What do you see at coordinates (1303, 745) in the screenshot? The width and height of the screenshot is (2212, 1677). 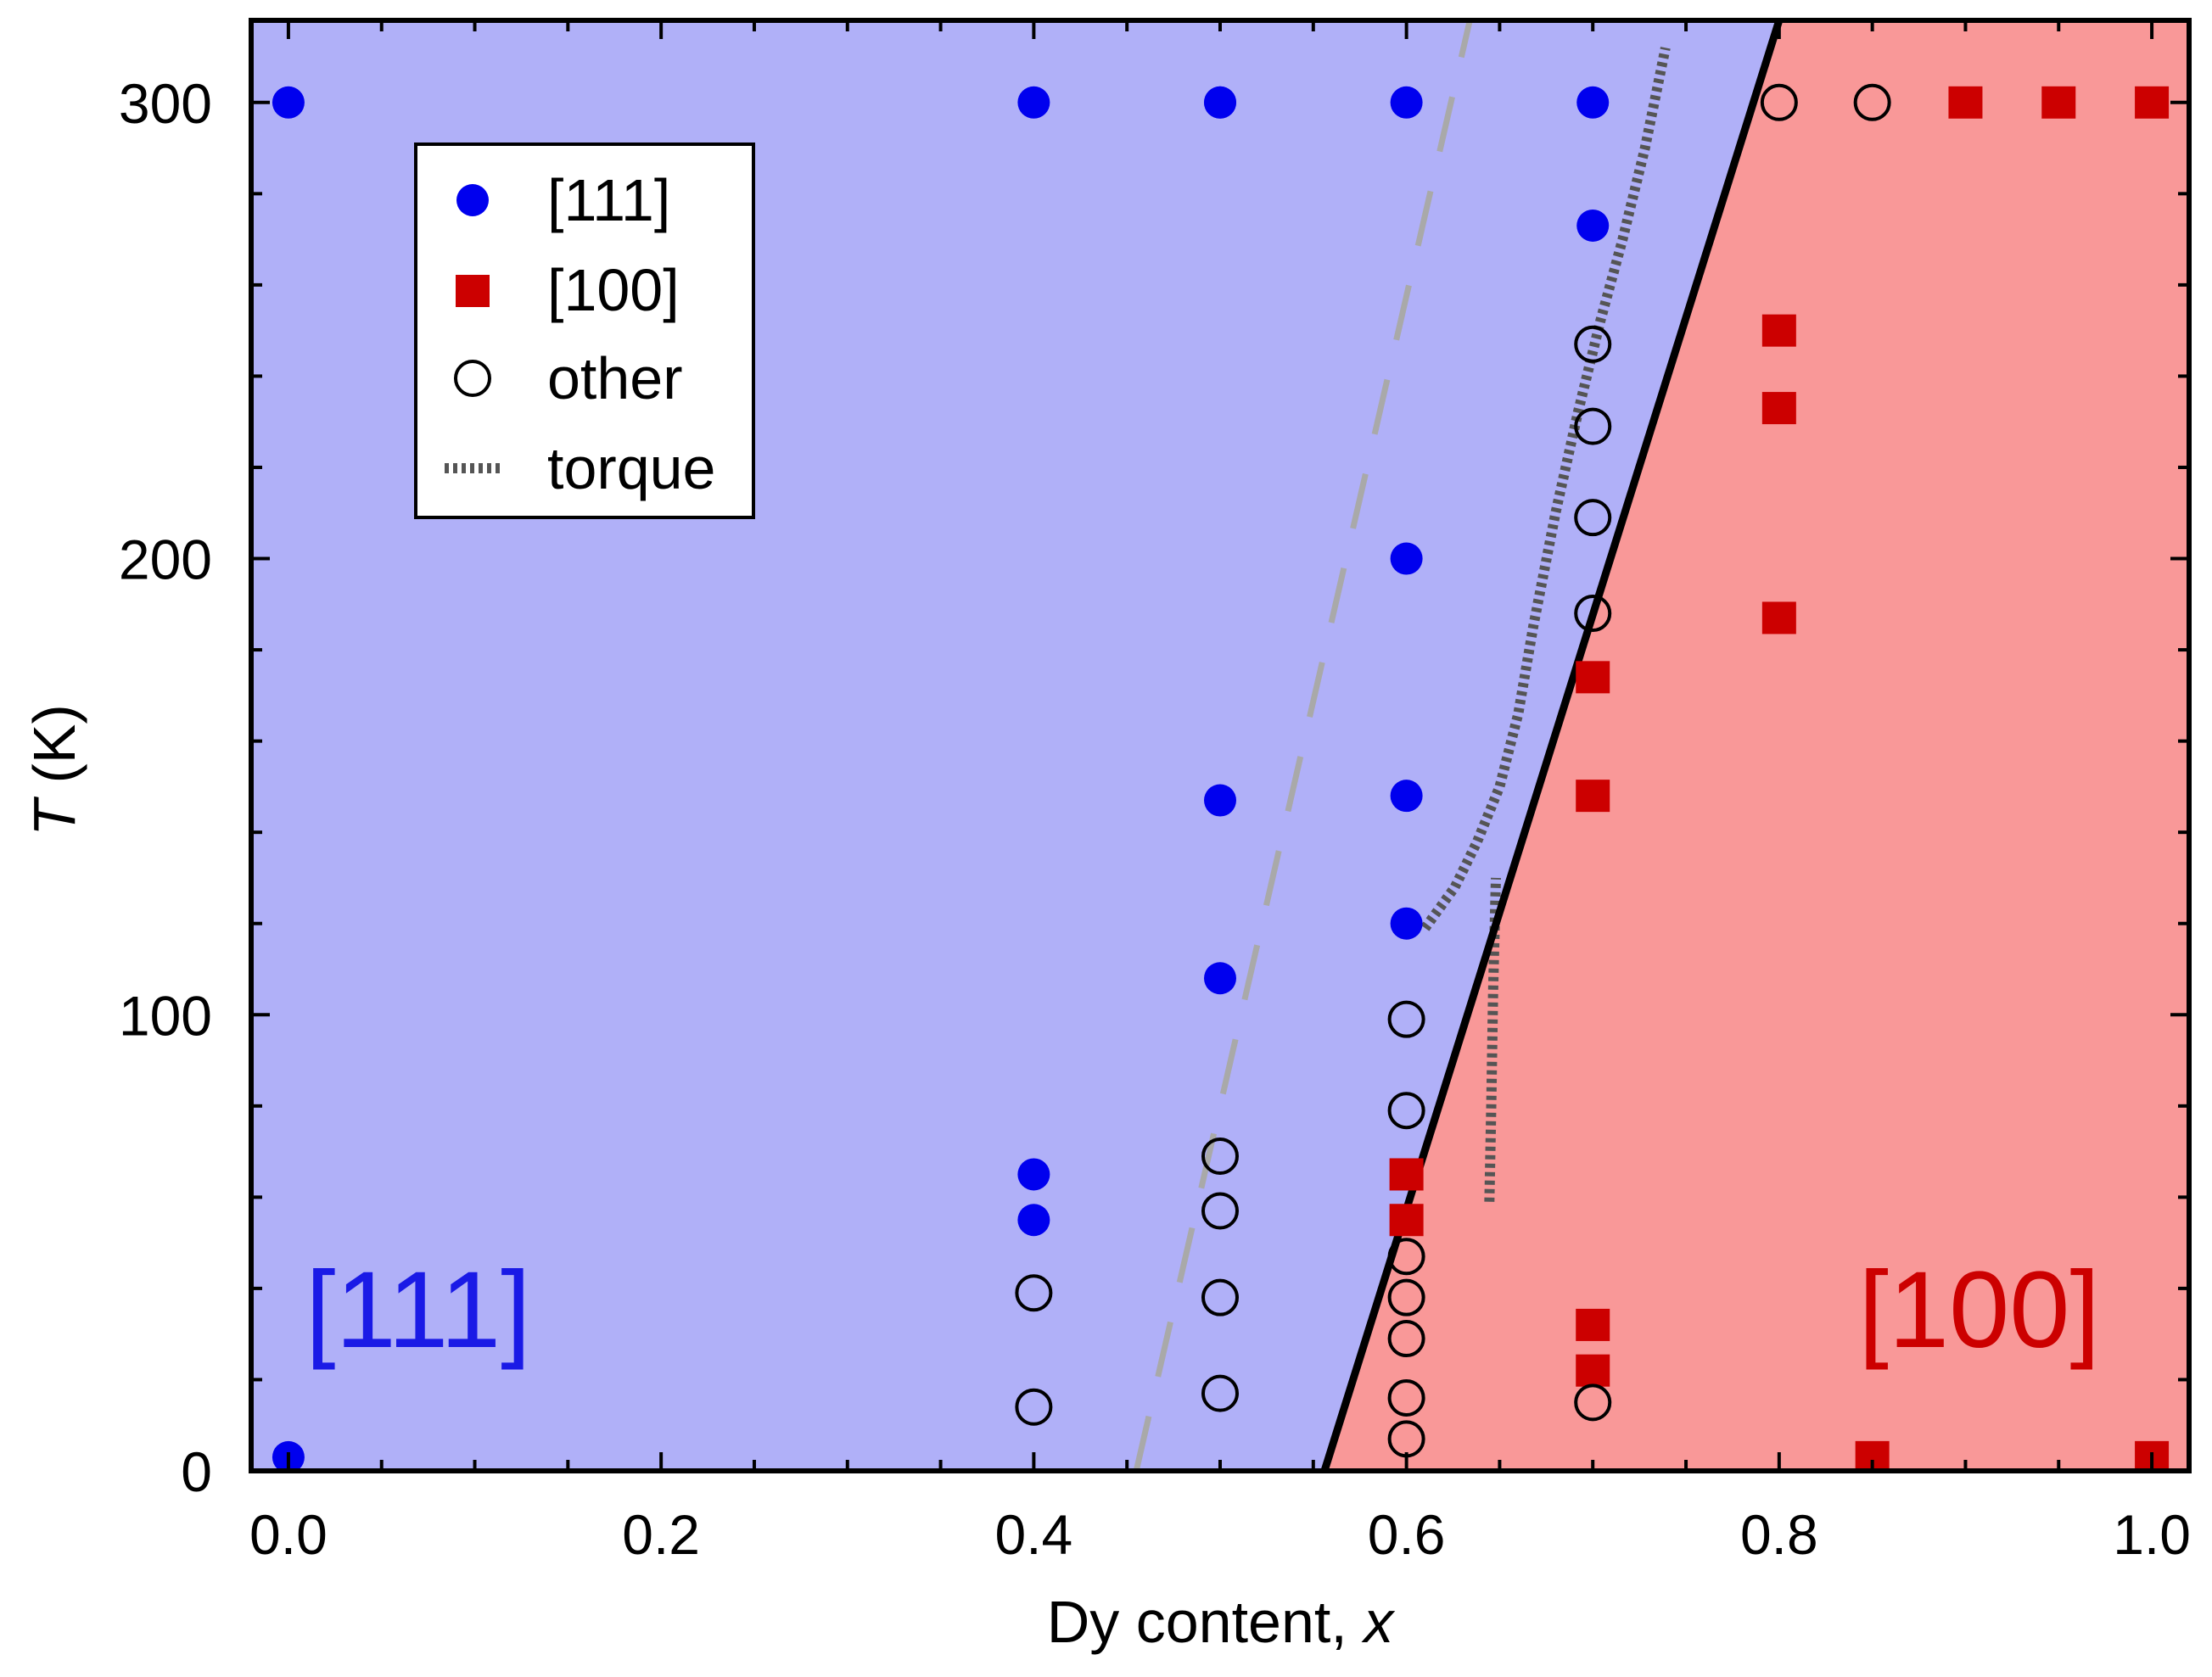 I see `dashed-boundary-line` at bounding box center [1303, 745].